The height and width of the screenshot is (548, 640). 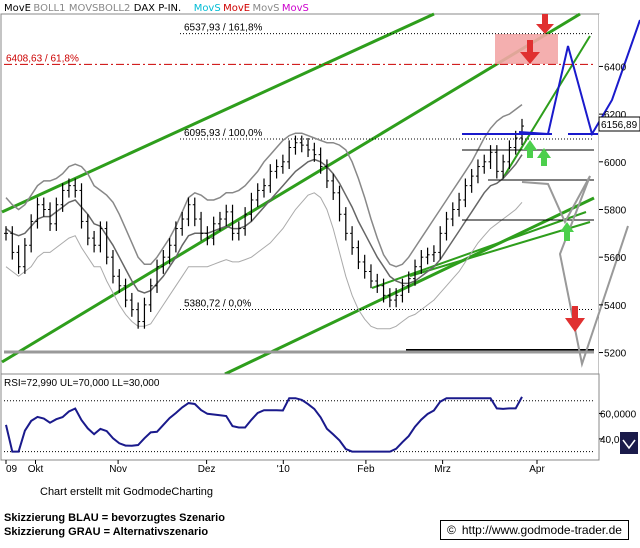 I want to click on scenario-grey-text: Skizzierung GRAU = Alternativszenario, so click(x=106, y=532).